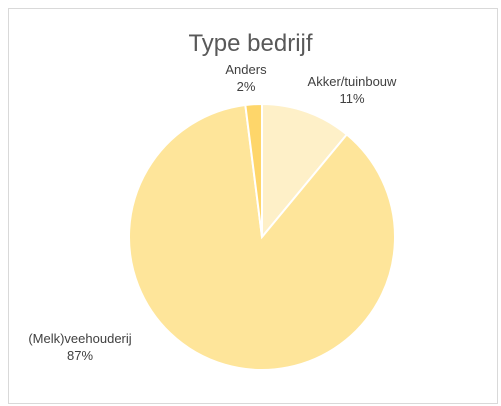 The image size is (501, 406). What do you see at coordinates (79, 338) in the screenshot?
I see `slice-label: (Melk)veehouderij` at bounding box center [79, 338].